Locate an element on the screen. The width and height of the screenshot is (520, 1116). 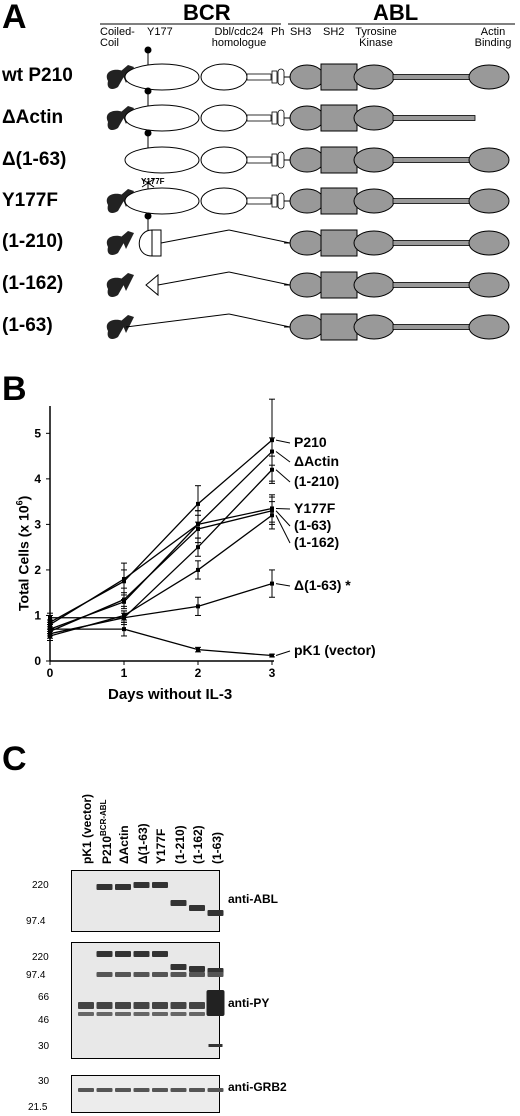
x-tick-label: 2 is located at coordinates (198, 673).